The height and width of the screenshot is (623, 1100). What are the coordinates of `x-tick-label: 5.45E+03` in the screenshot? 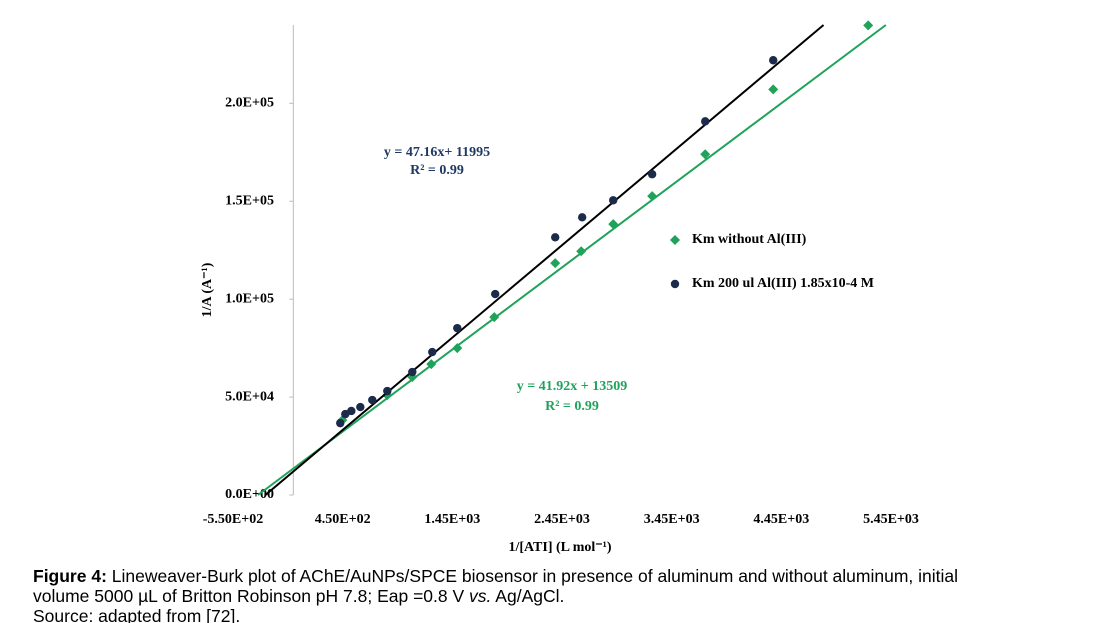 It's located at (891, 519).